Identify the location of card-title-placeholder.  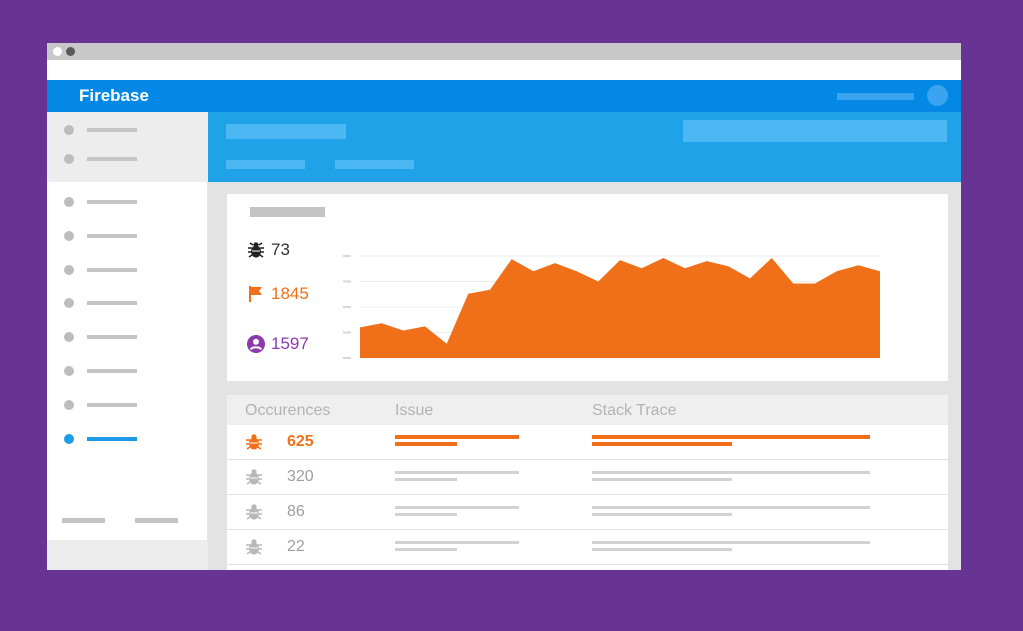
(287, 212).